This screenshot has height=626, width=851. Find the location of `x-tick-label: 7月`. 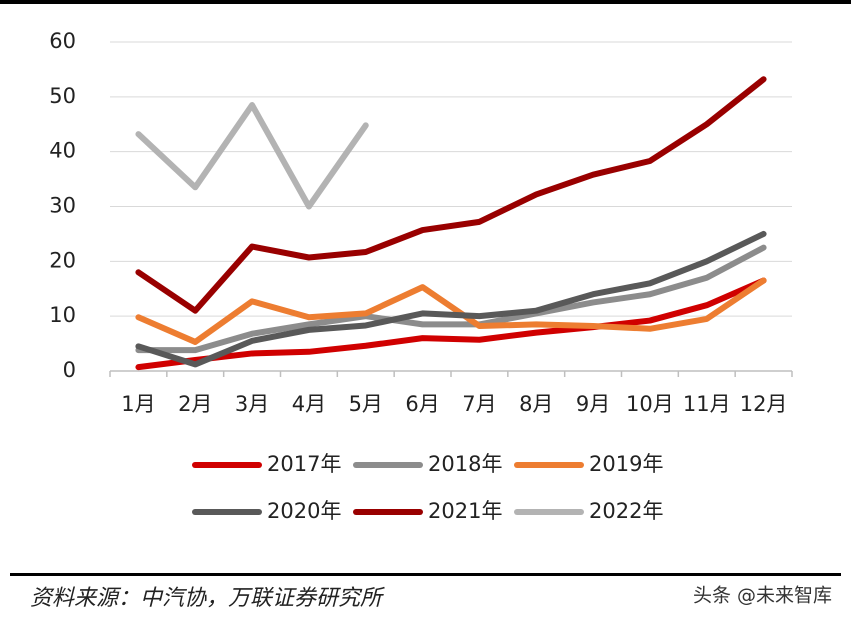

x-tick-label: 7月 is located at coordinates (479, 404).